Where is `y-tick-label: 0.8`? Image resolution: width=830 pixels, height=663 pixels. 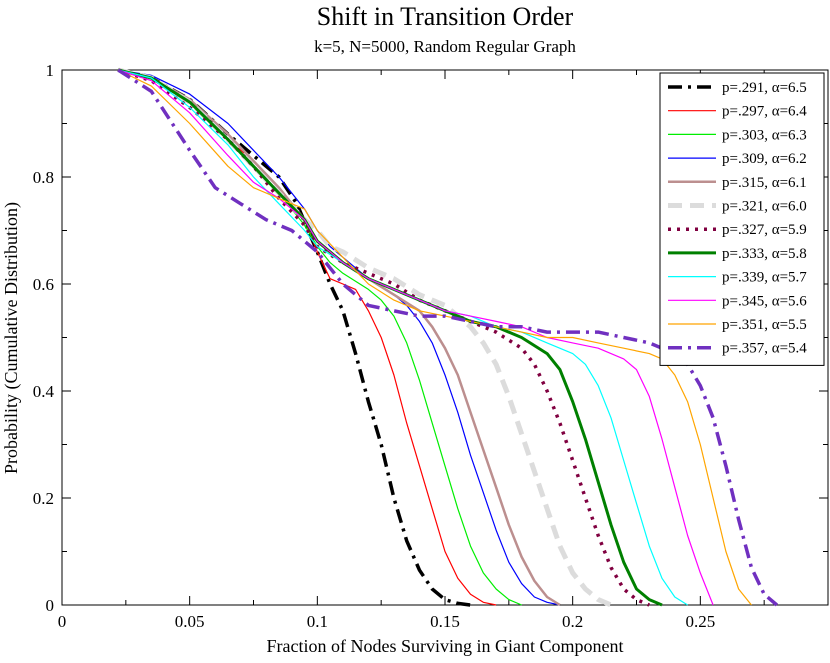 y-tick-label: 0.8 is located at coordinates (43, 177).